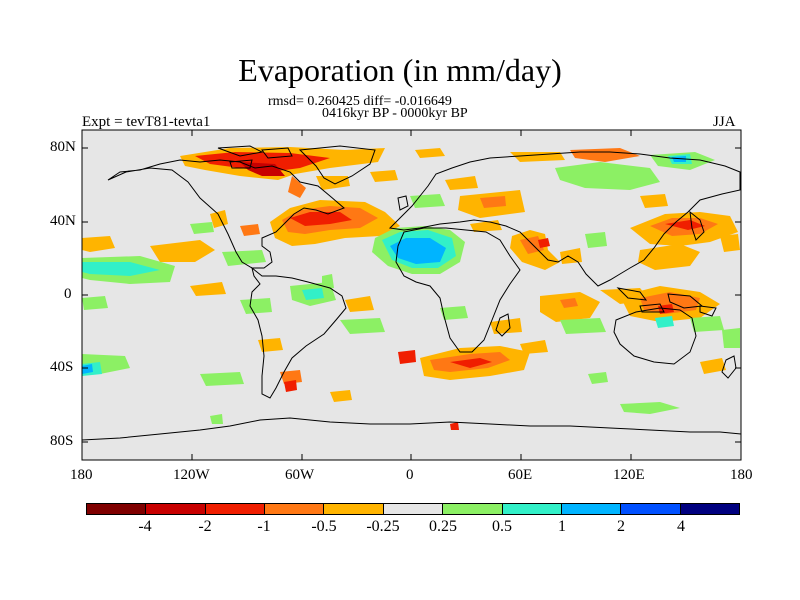 The width and height of the screenshot is (800, 600). What do you see at coordinates (68, 294) in the screenshot?
I see `lat-label: 0` at bounding box center [68, 294].